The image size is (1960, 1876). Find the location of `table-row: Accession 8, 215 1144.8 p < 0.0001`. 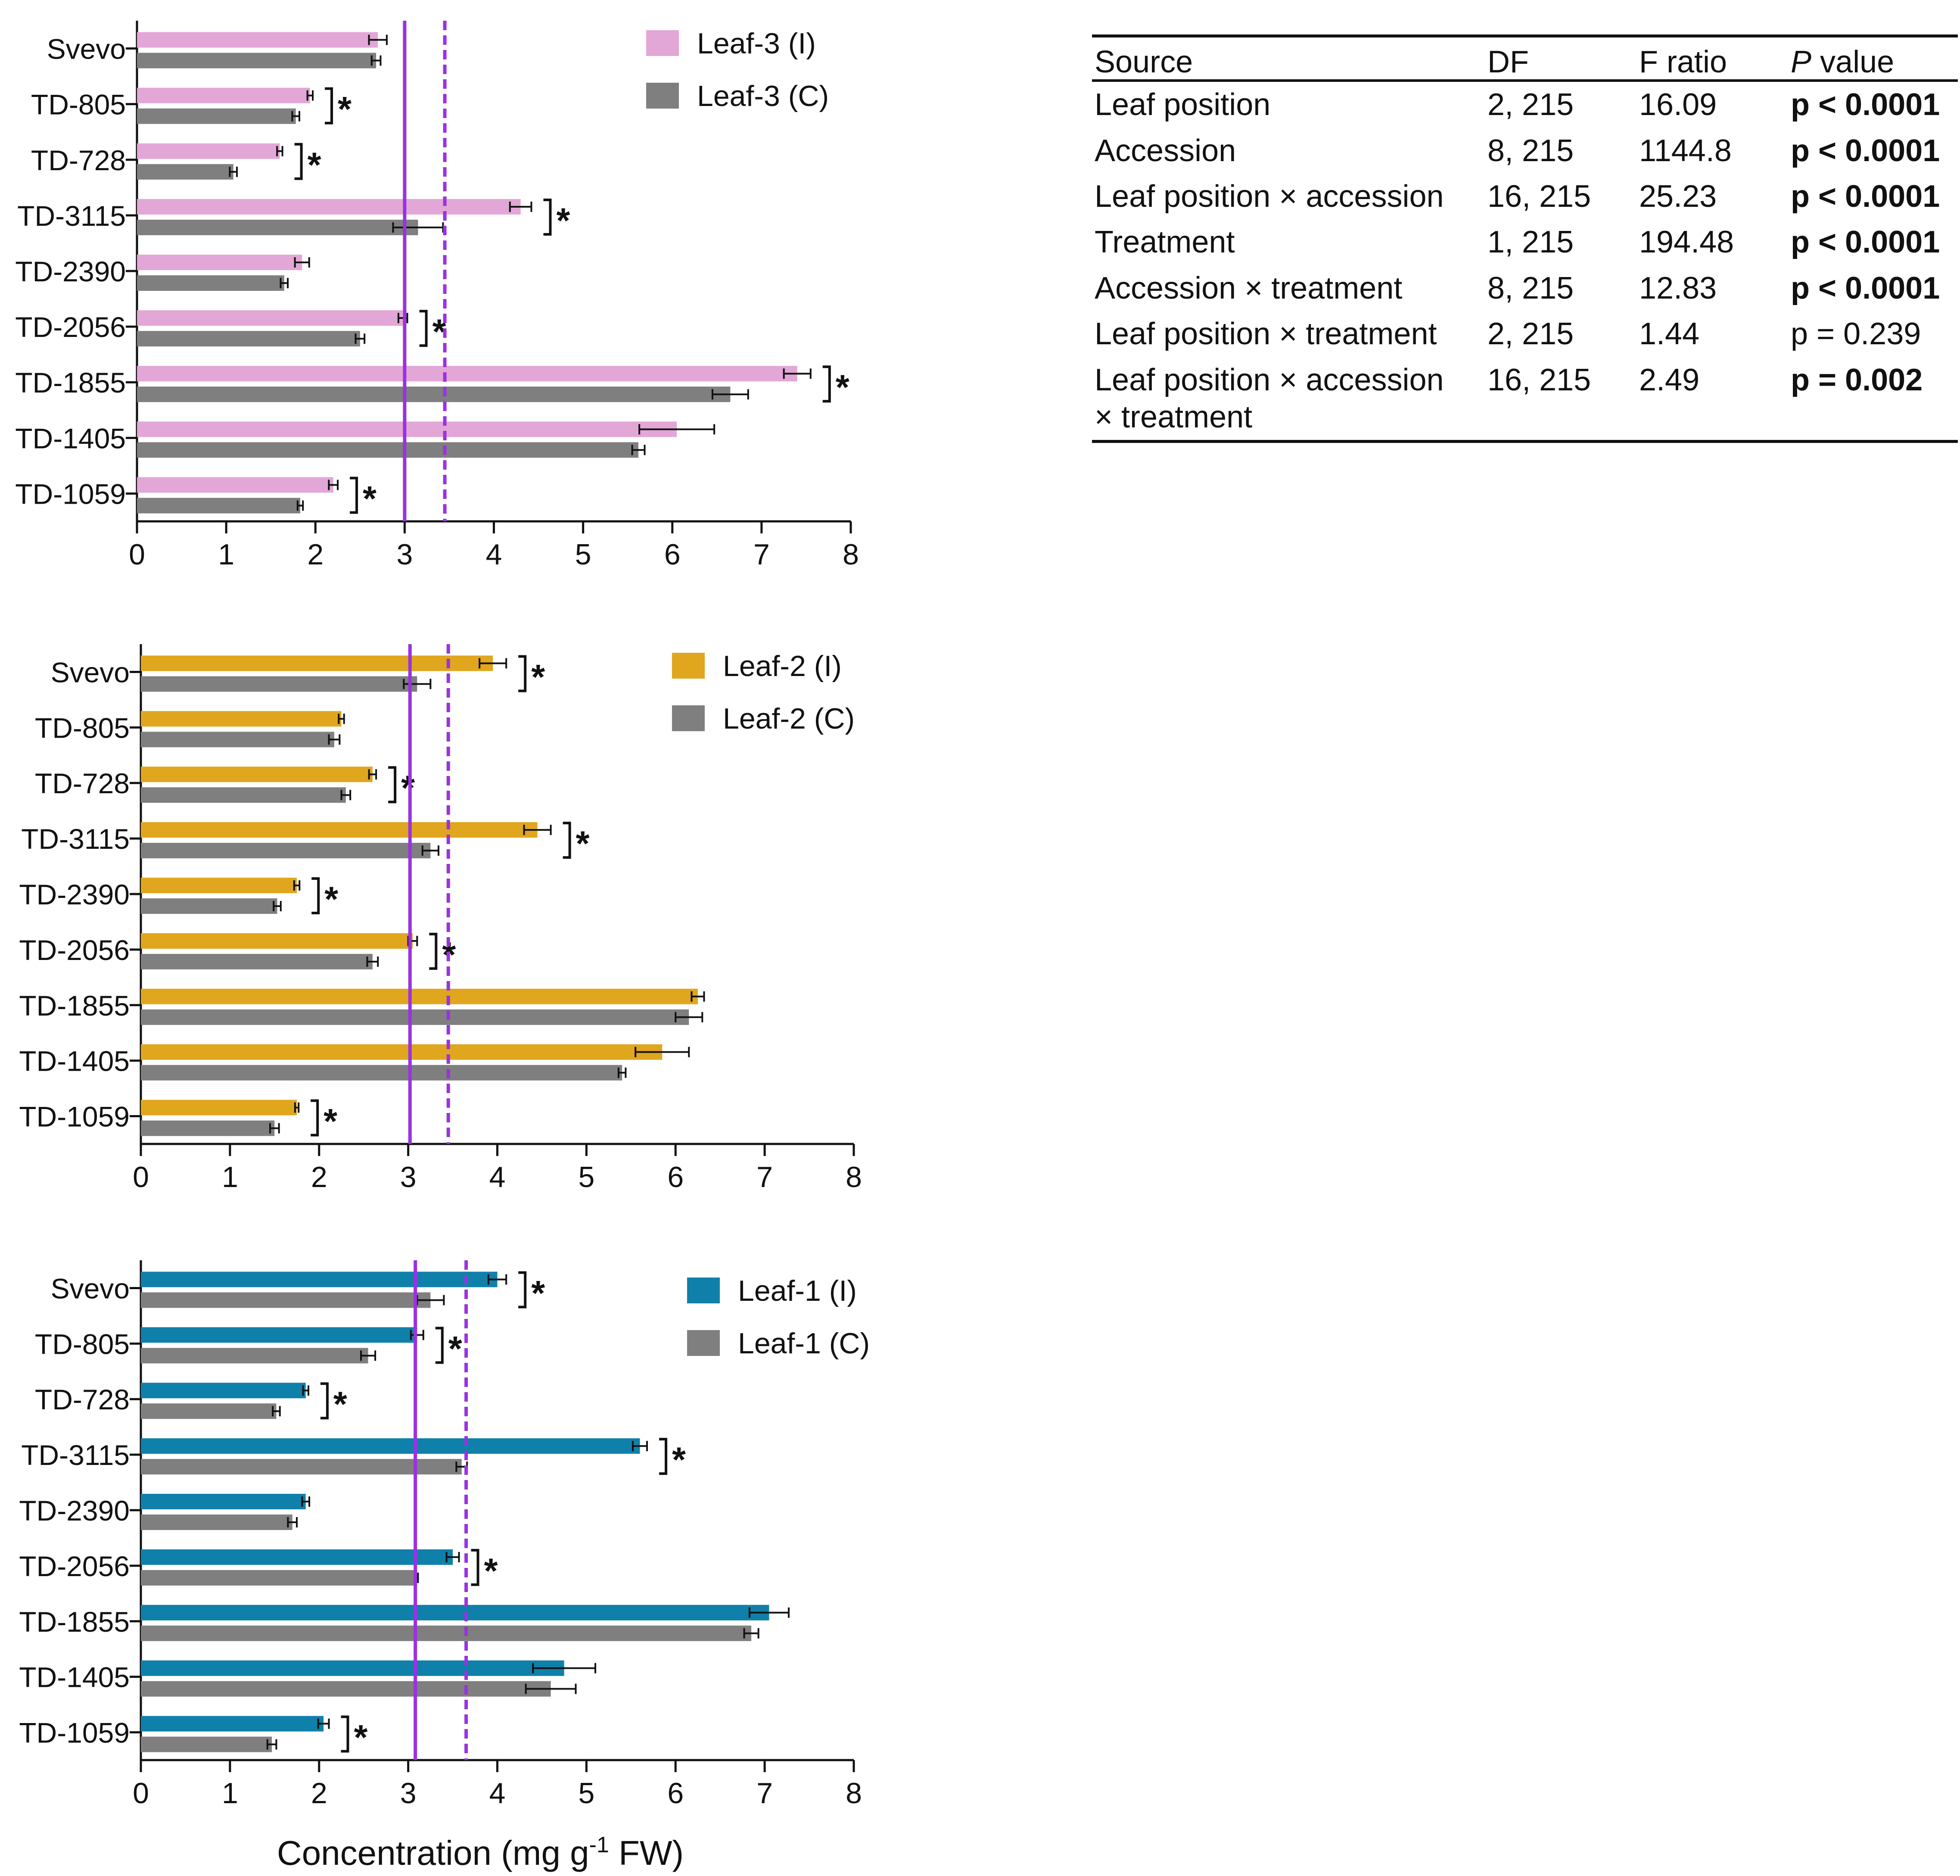

table-row: Accession 8, 215 1144.8 p < 0.0001 is located at coordinates (1525, 151).